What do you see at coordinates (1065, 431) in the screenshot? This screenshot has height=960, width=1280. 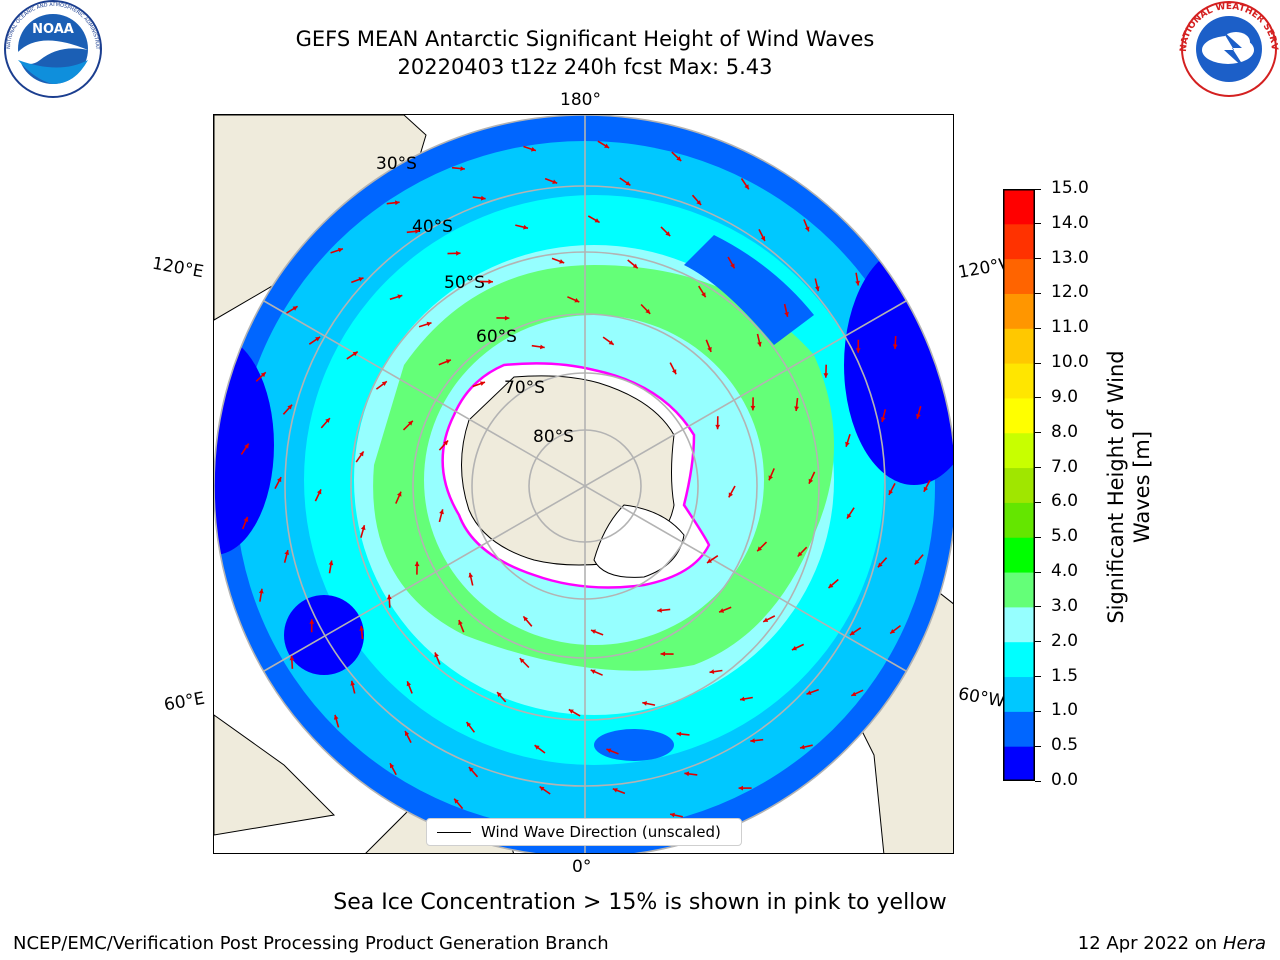 I see `colorbar-tick-label: 8.0` at bounding box center [1065, 431].